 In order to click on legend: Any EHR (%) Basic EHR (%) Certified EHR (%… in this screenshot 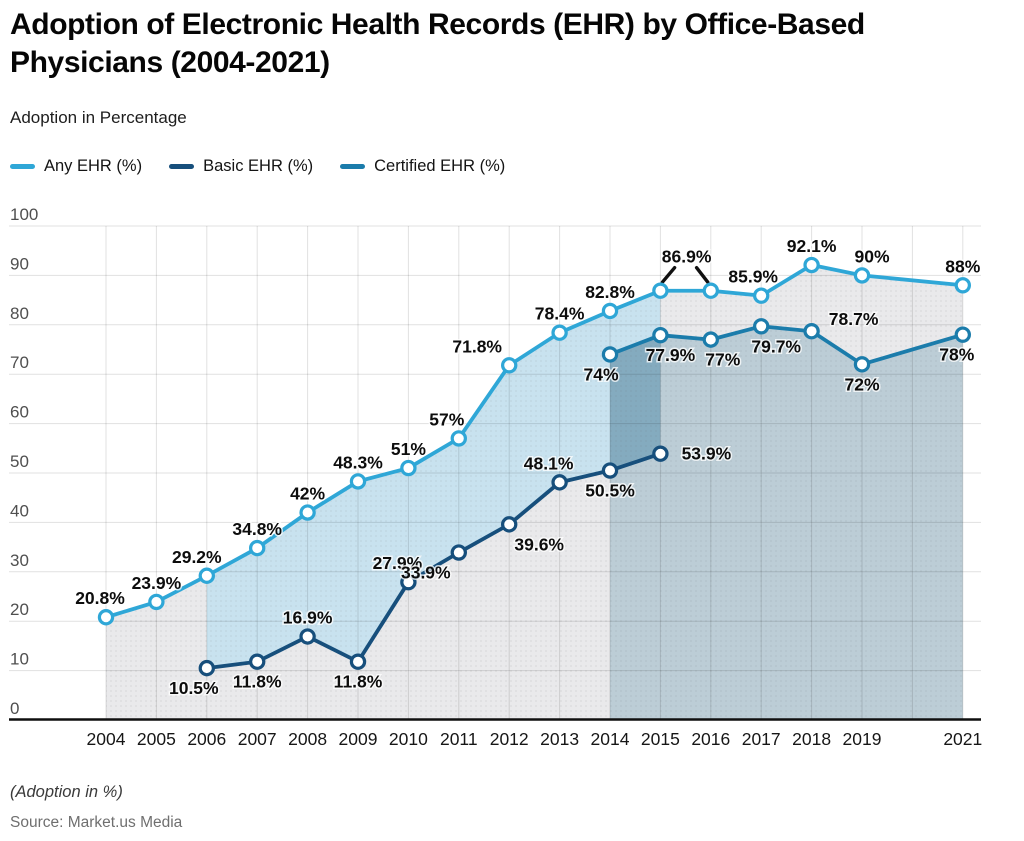, I will do `click(257, 166)`.